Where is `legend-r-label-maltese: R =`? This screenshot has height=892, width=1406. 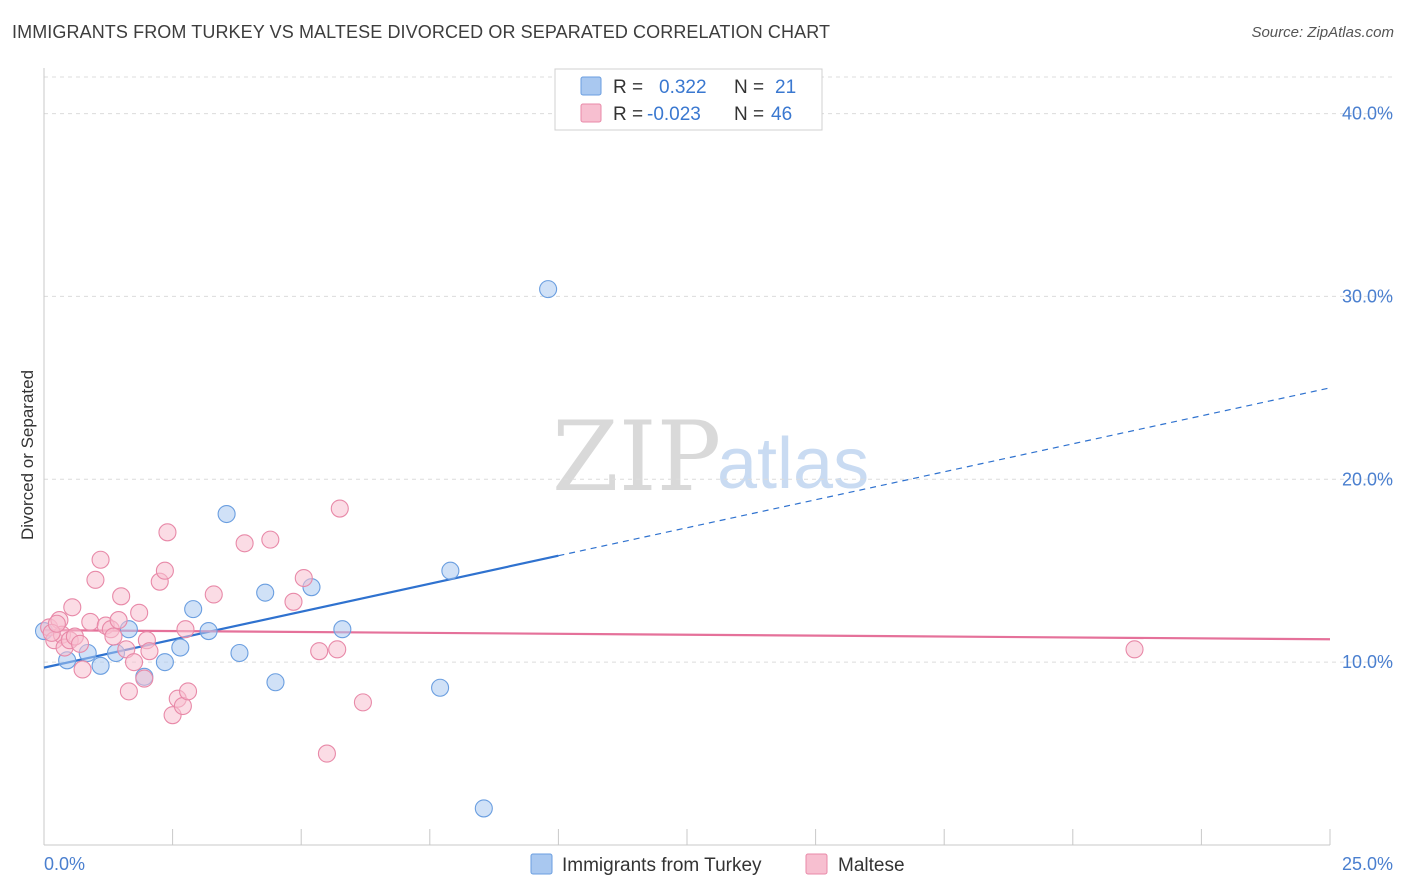
legend-r-label-maltese: R = is located at coordinates (628, 114).